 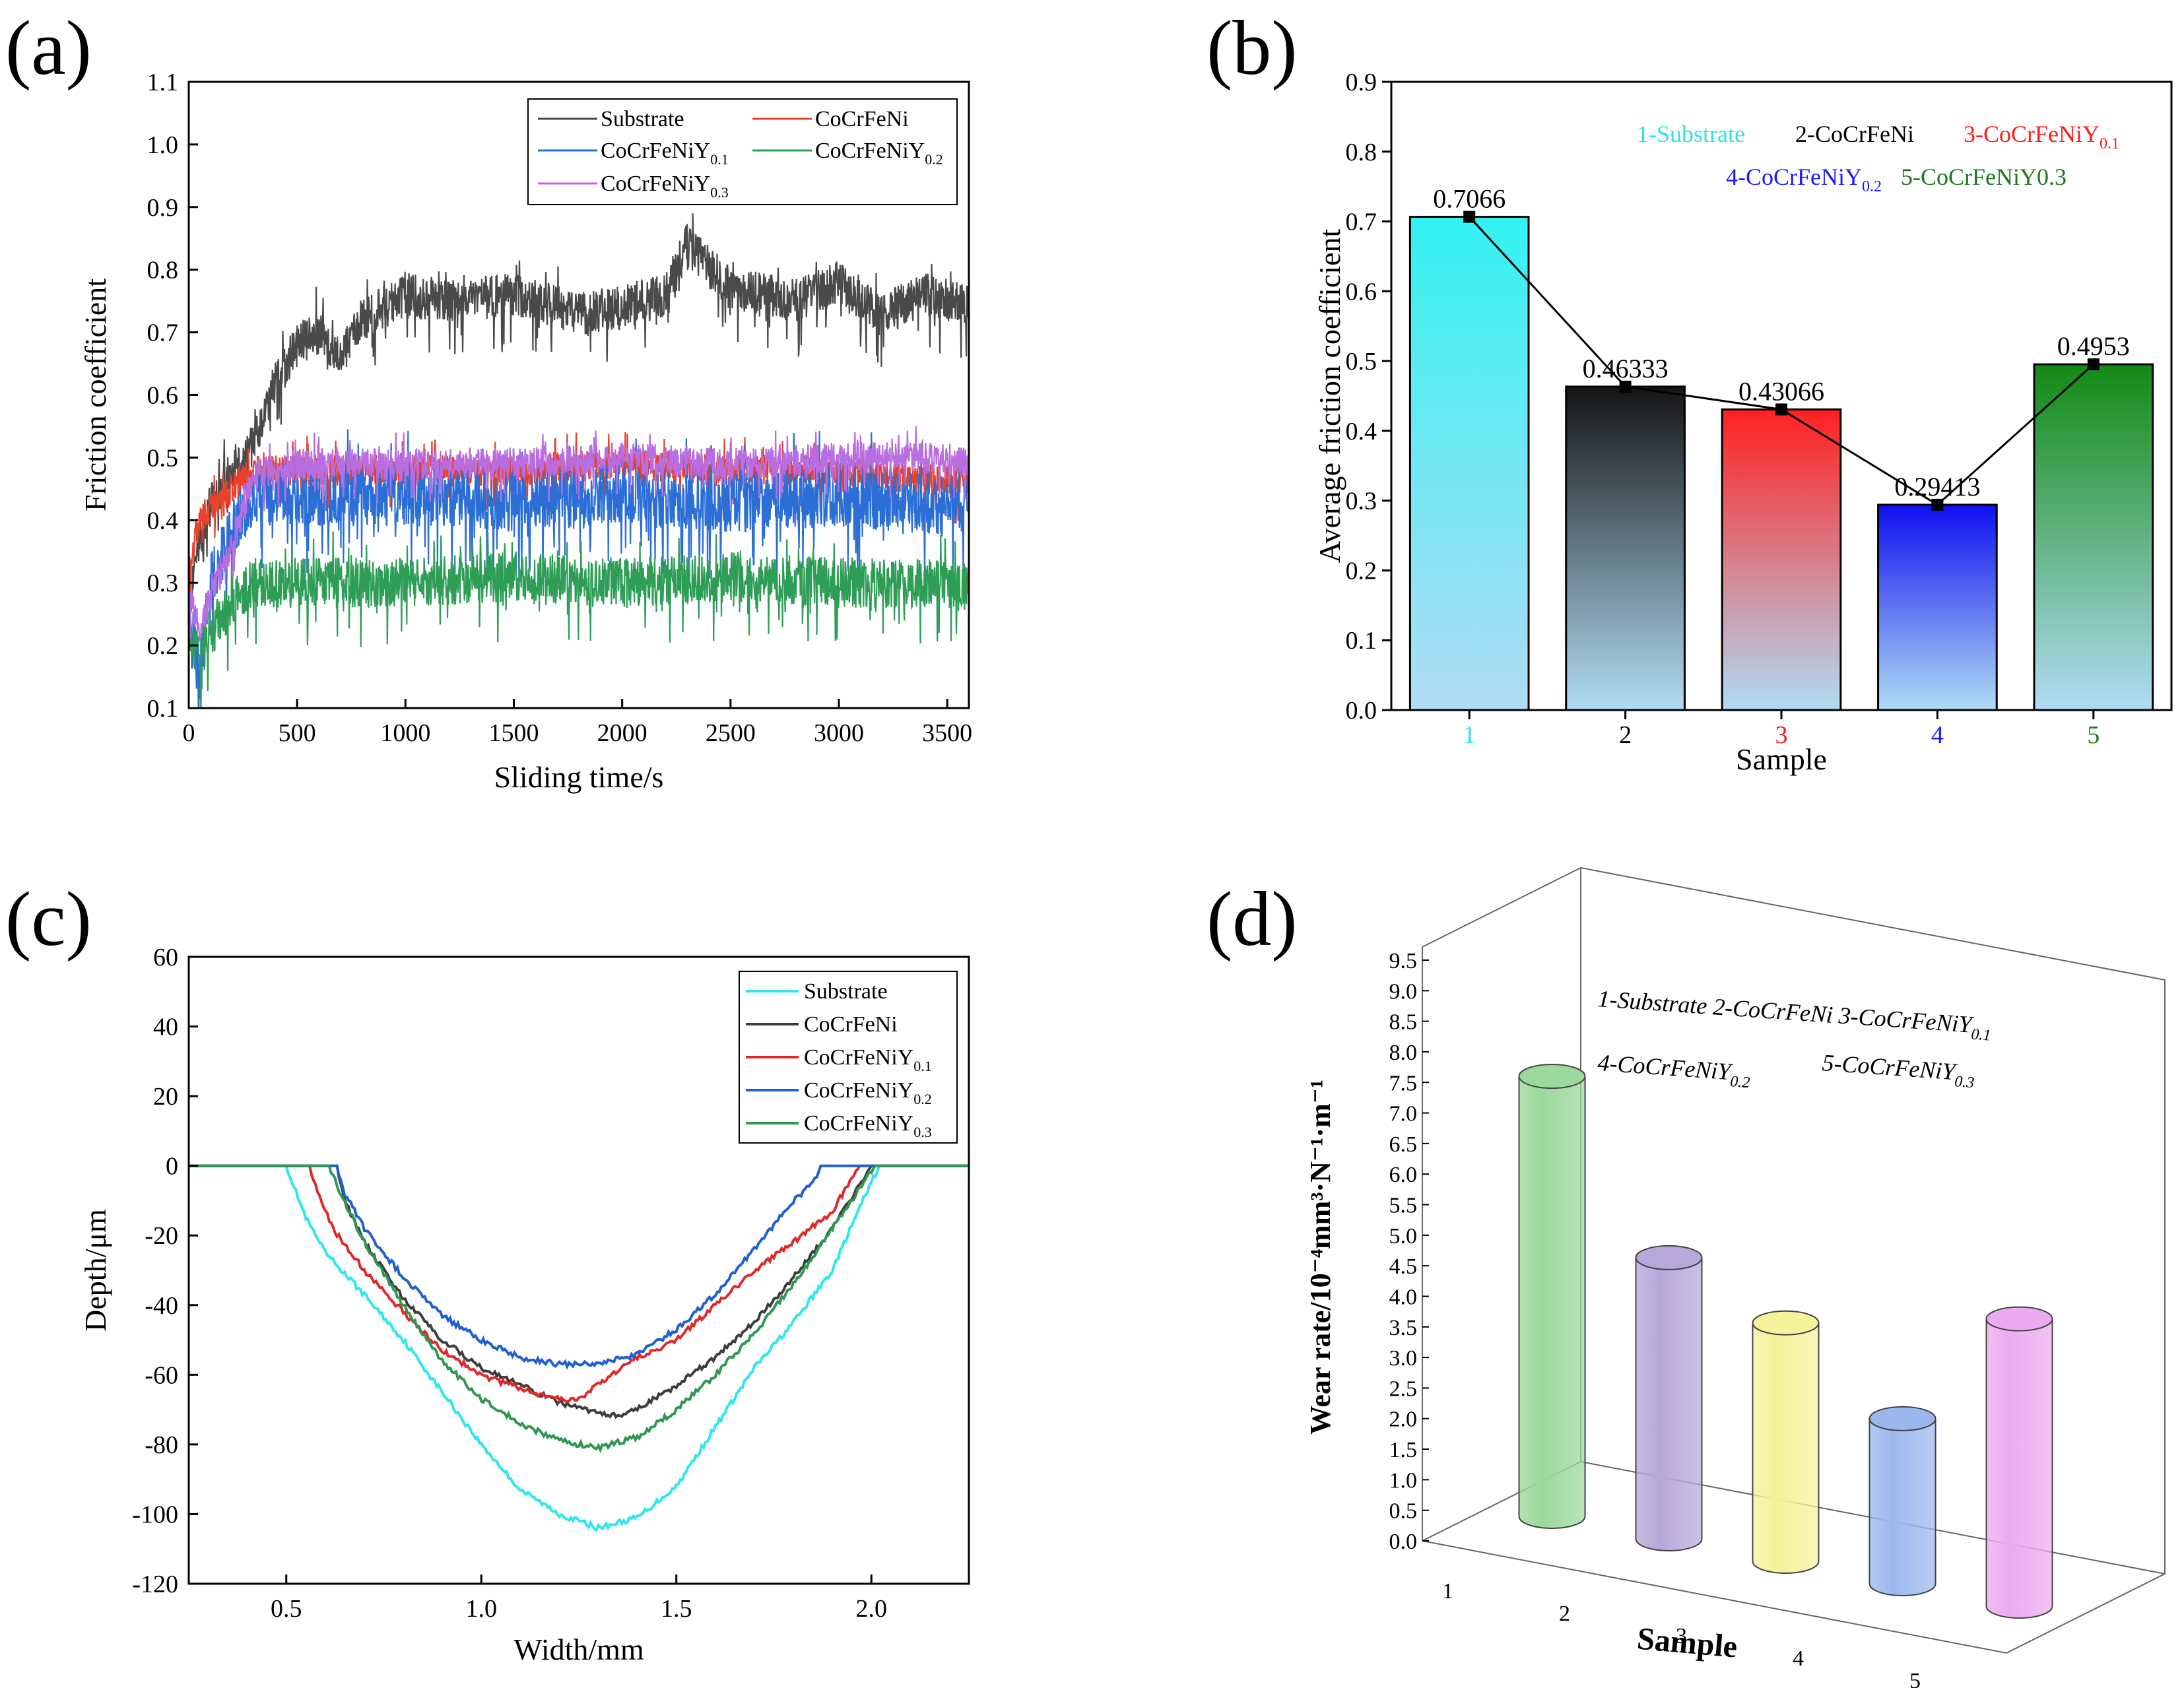 I want to click on legend-entry-b-0-1-text: 2-CoCrFeNi, so click(x=1854, y=134).